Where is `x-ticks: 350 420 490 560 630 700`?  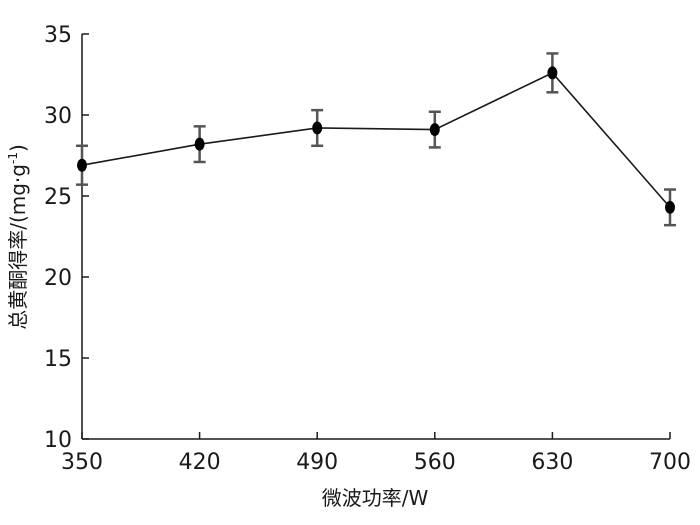
x-ticks: 350 420 490 560 630 700 is located at coordinates (376, 453).